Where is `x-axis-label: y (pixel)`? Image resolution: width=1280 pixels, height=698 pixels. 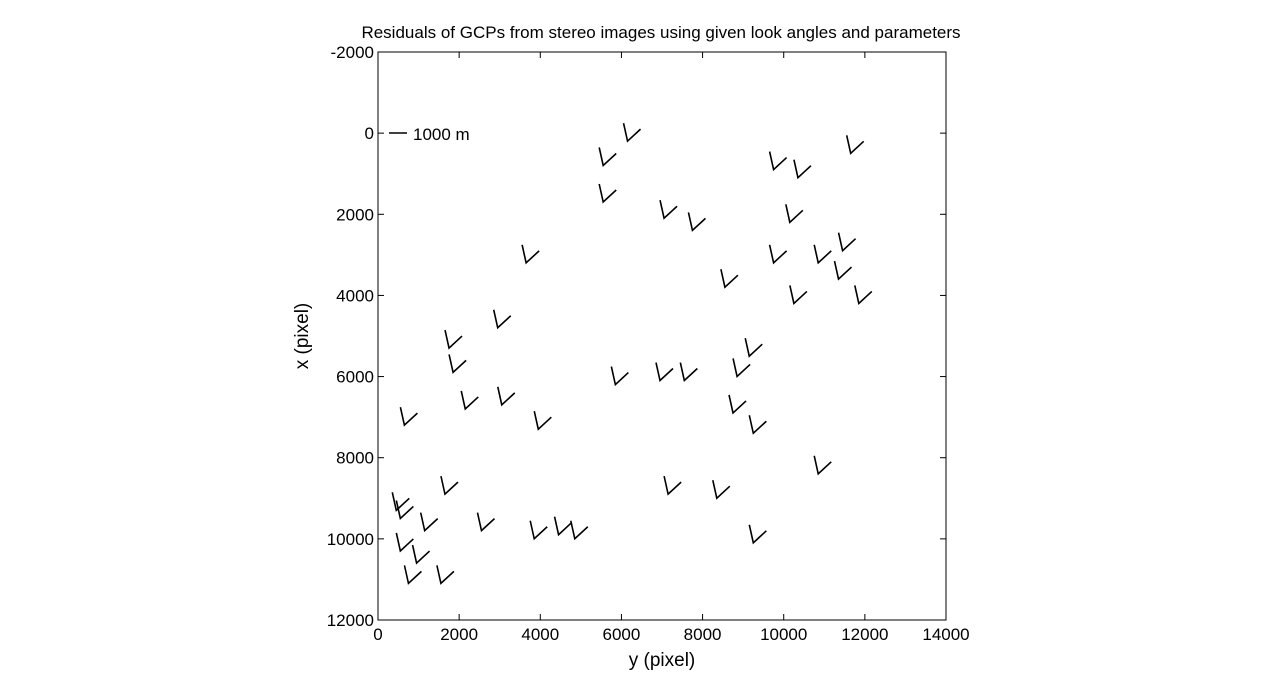
x-axis-label: y (pixel) is located at coordinates (662, 660).